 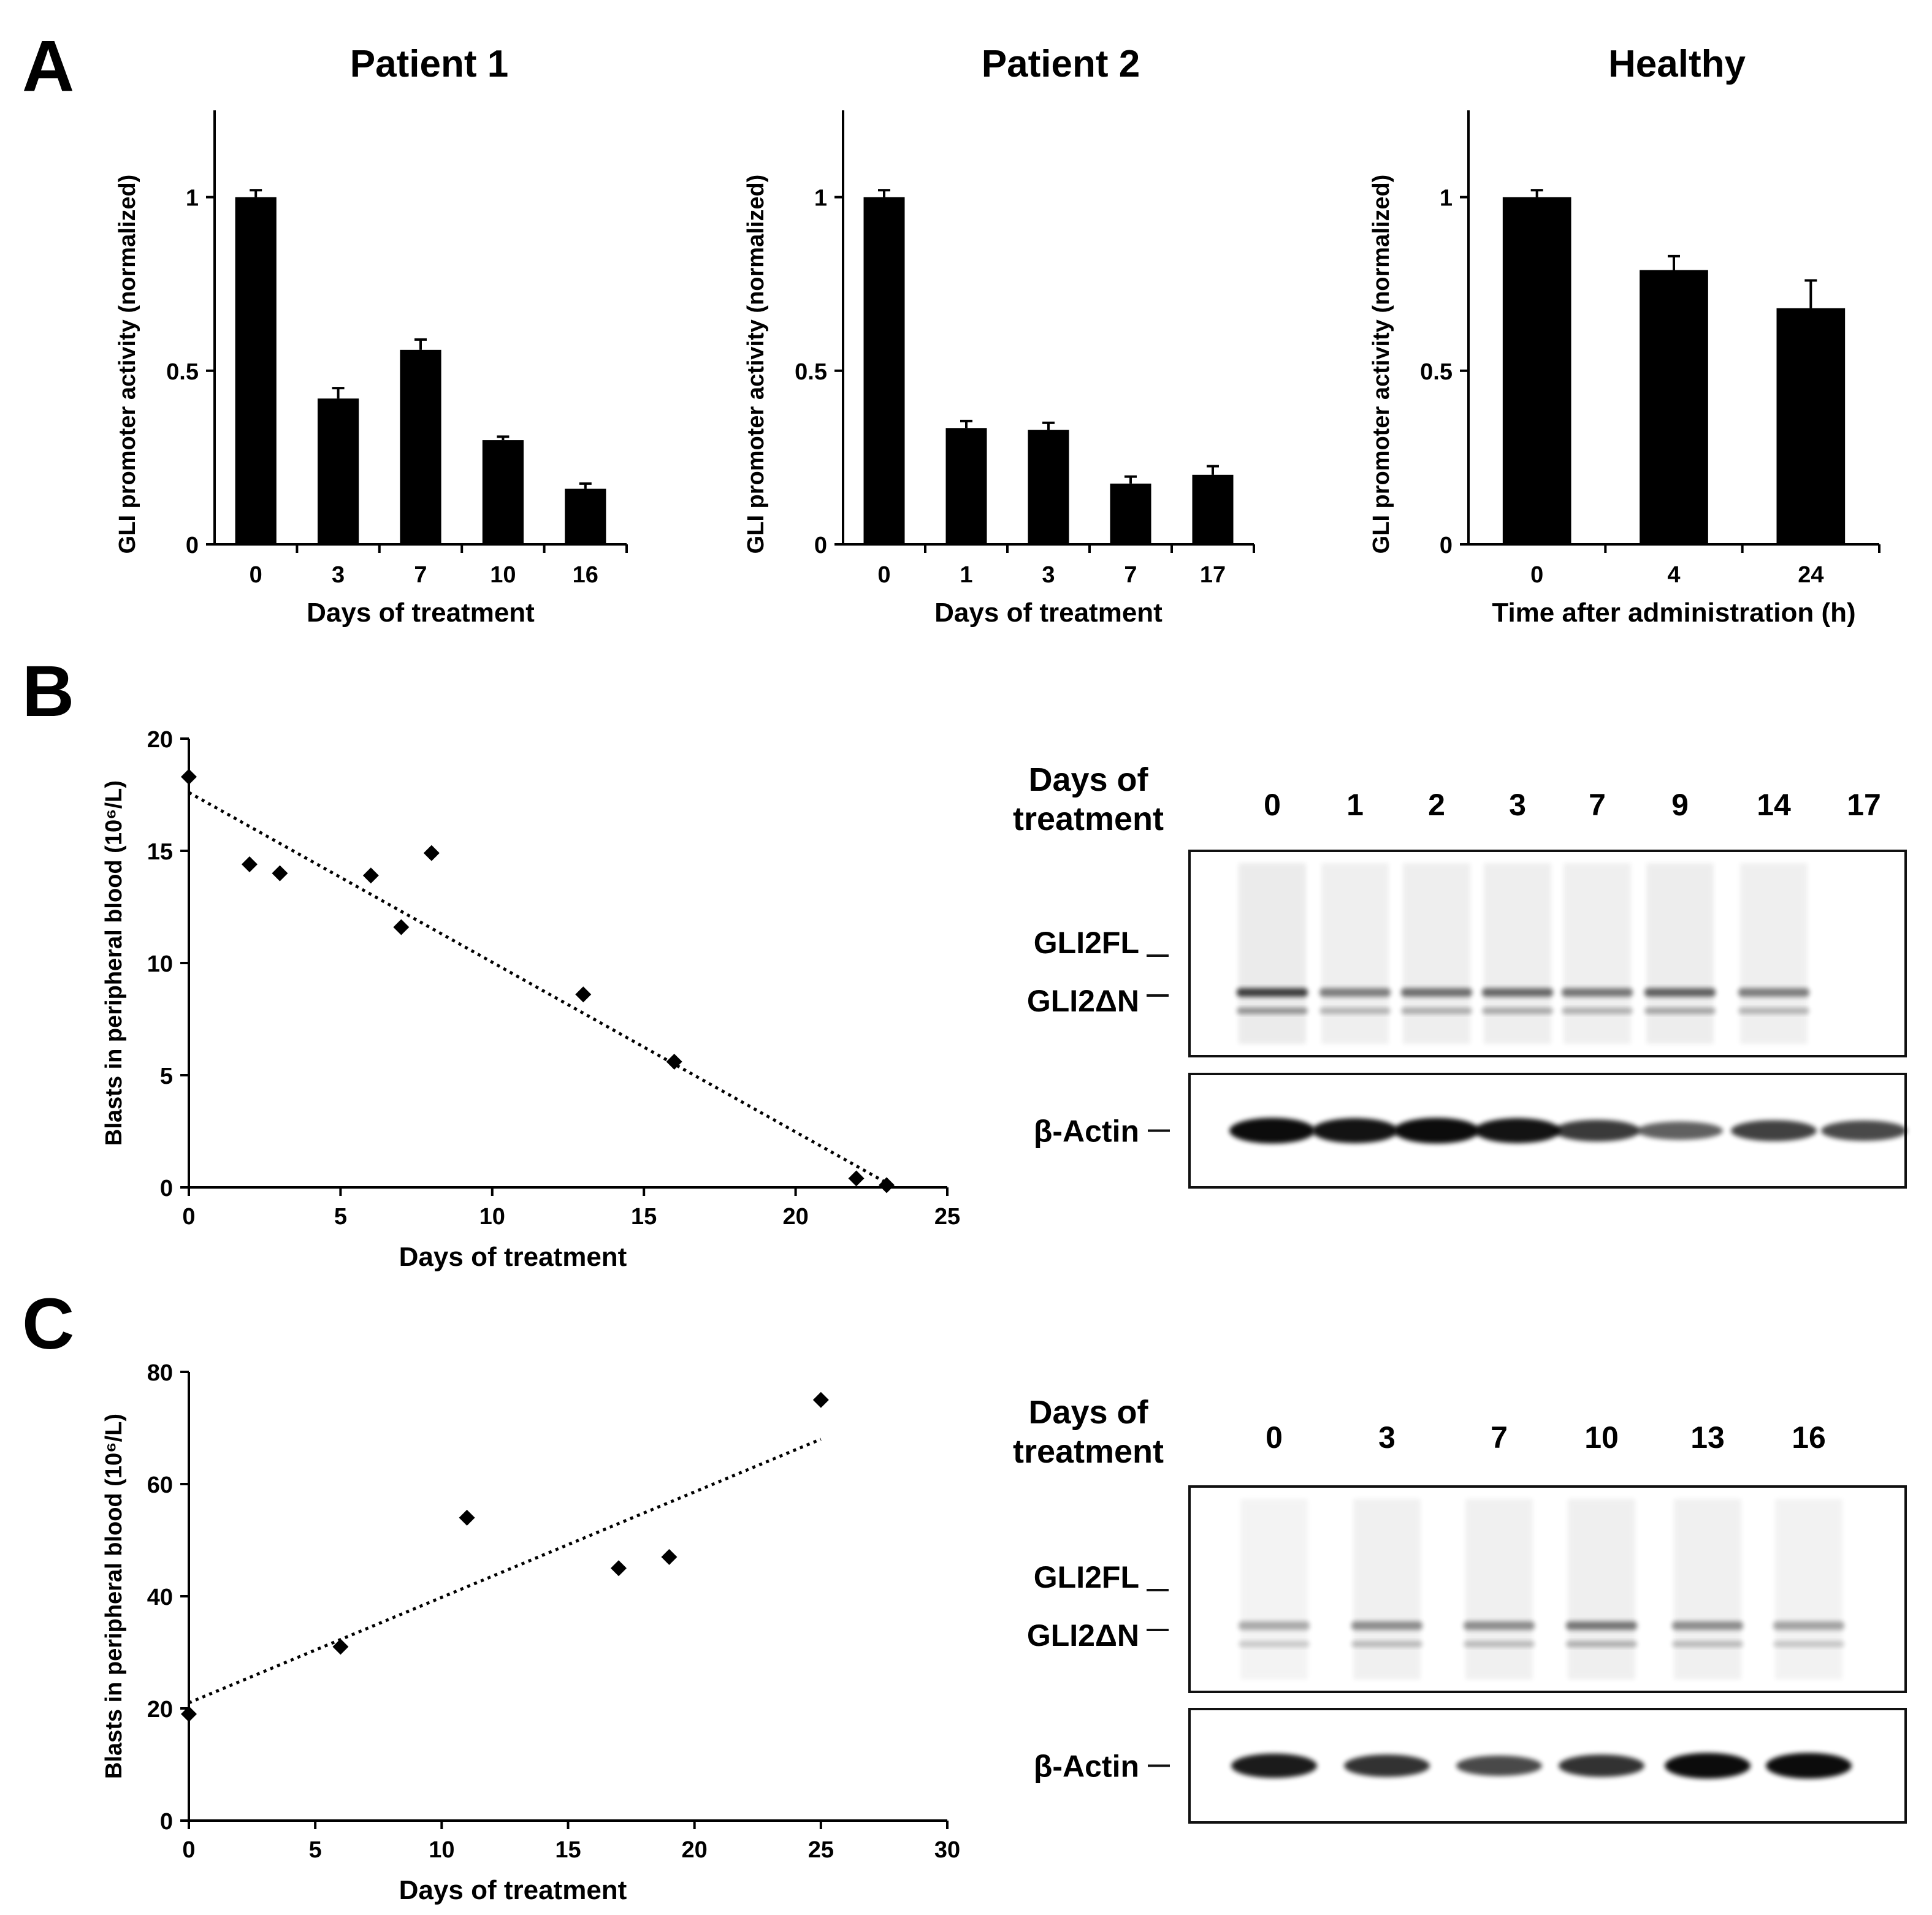 What do you see at coordinates (1061, 64) in the screenshot?
I see `chart-title: Patient 2` at bounding box center [1061, 64].